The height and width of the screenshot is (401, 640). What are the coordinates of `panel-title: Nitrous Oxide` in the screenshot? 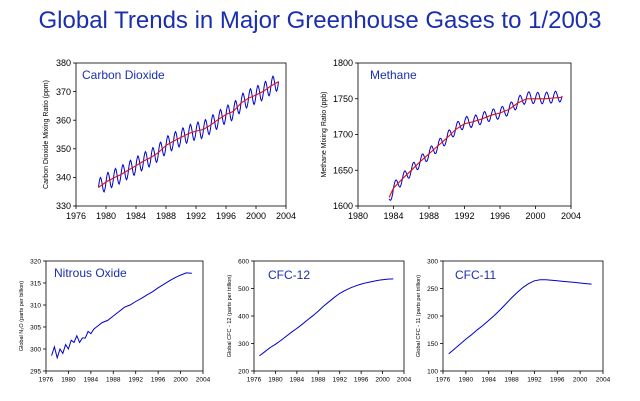 It's located at (90, 273).